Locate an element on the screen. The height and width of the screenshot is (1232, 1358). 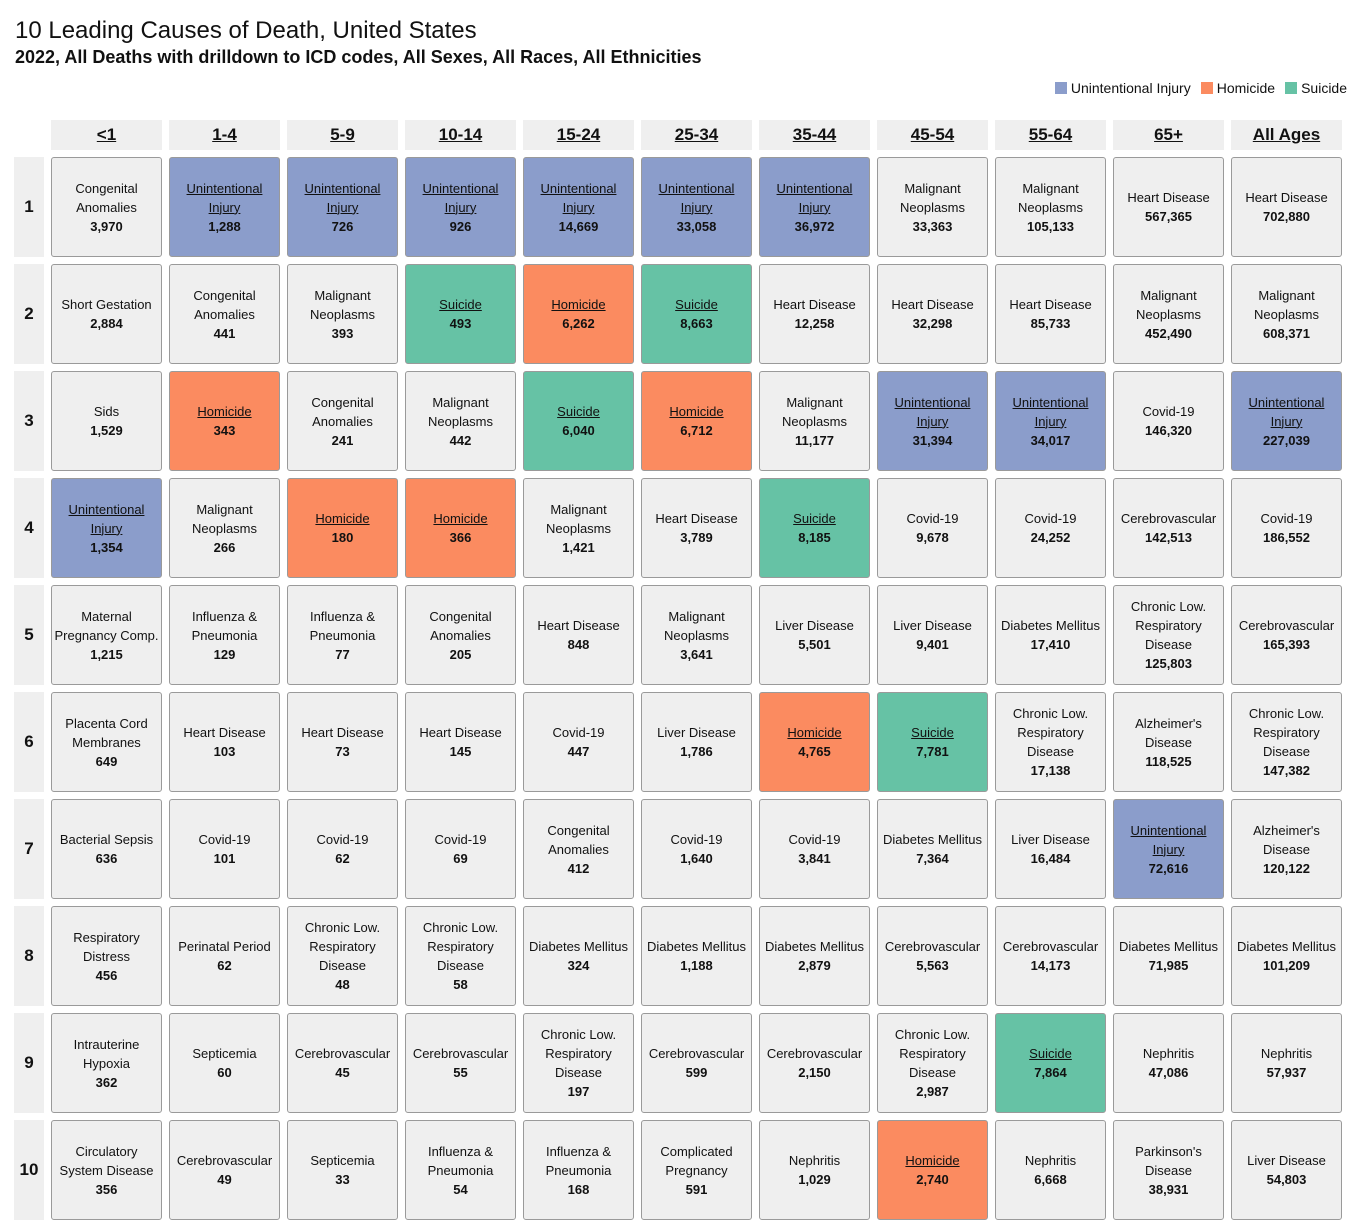
column-header-1: 1-4 is located at coordinates (224, 135).